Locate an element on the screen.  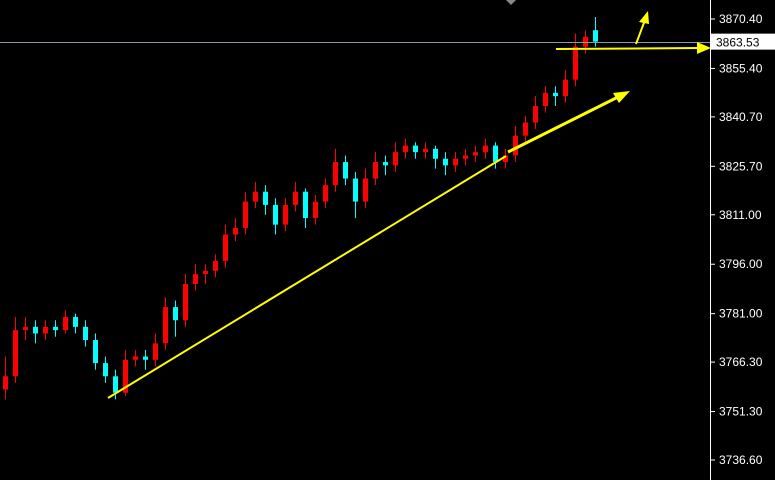
trend-arrow is located at coordinates (564, 124).